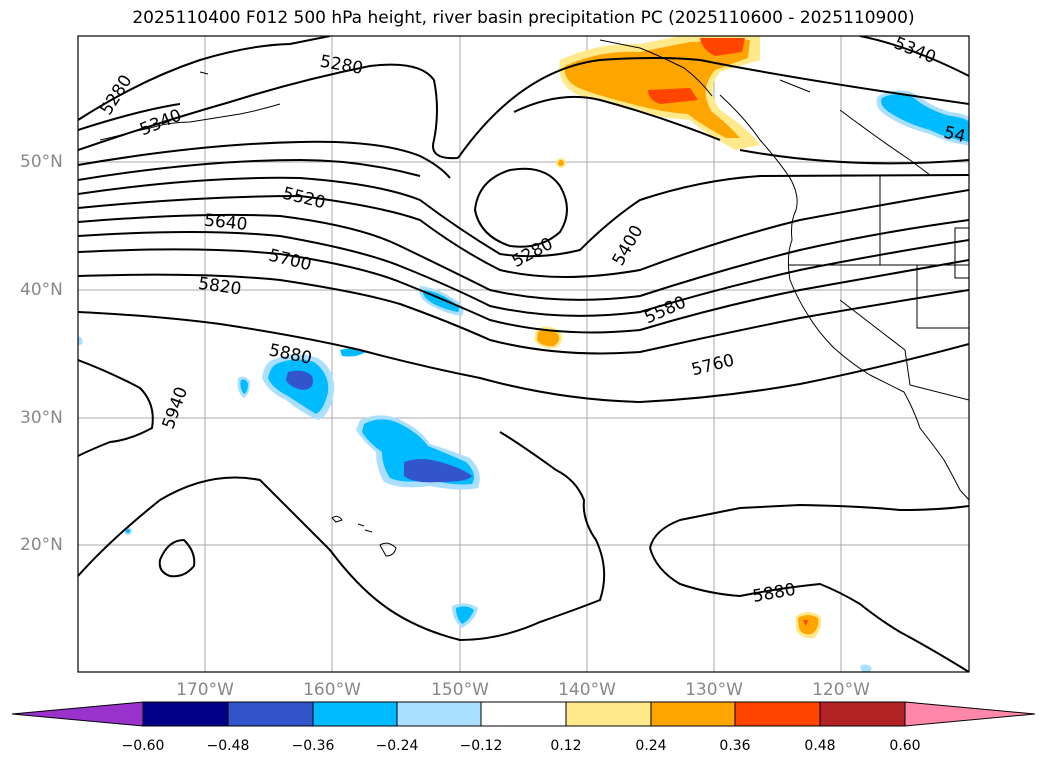 Image resolution: width=1047 pixels, height=765 pixels. What do you see at coordinates (714, 690) in the screenshot?
I see `lon-label-130w: 130°W` at bounding box center [714, 690].